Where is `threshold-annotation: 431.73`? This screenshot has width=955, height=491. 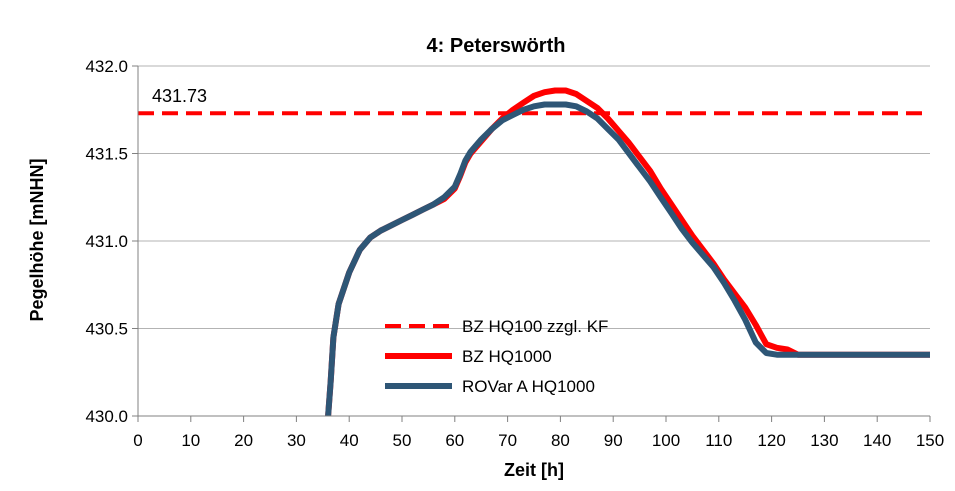
threshold-annotation: 431.73 is located at coordinates (179, 96).